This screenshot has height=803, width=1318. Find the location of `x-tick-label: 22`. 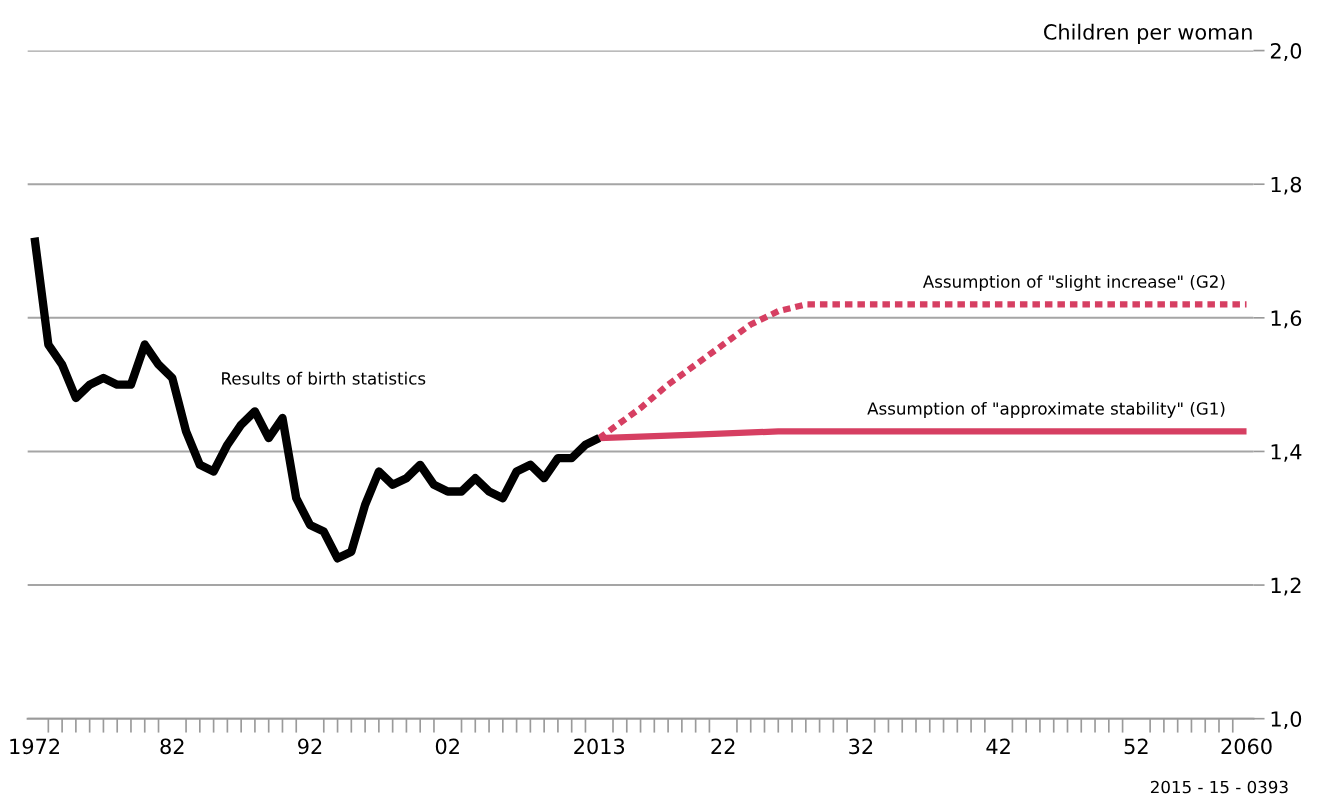

x-tick-label: 22 is located at coordinates (723, 746).